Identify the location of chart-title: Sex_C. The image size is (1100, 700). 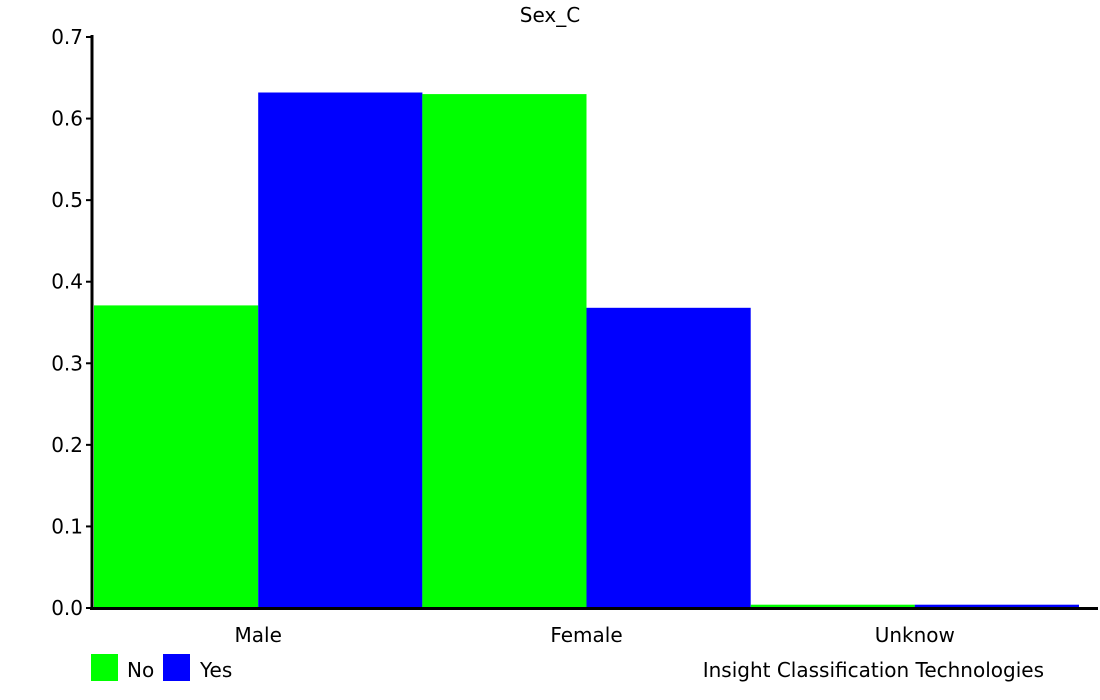
(550, 15).